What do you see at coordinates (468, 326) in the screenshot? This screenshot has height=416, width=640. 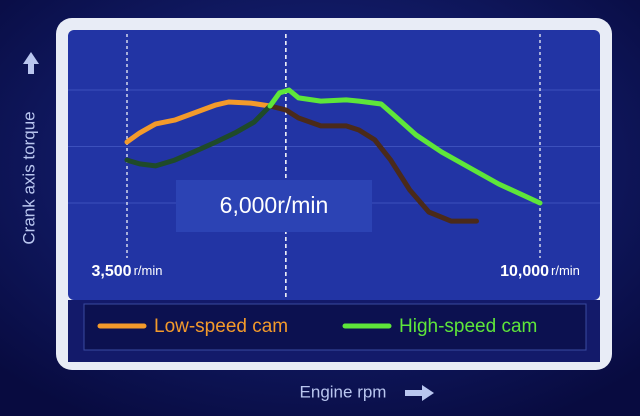 I see `legend-label: High-speed cam` at bounding box center [468, 326].